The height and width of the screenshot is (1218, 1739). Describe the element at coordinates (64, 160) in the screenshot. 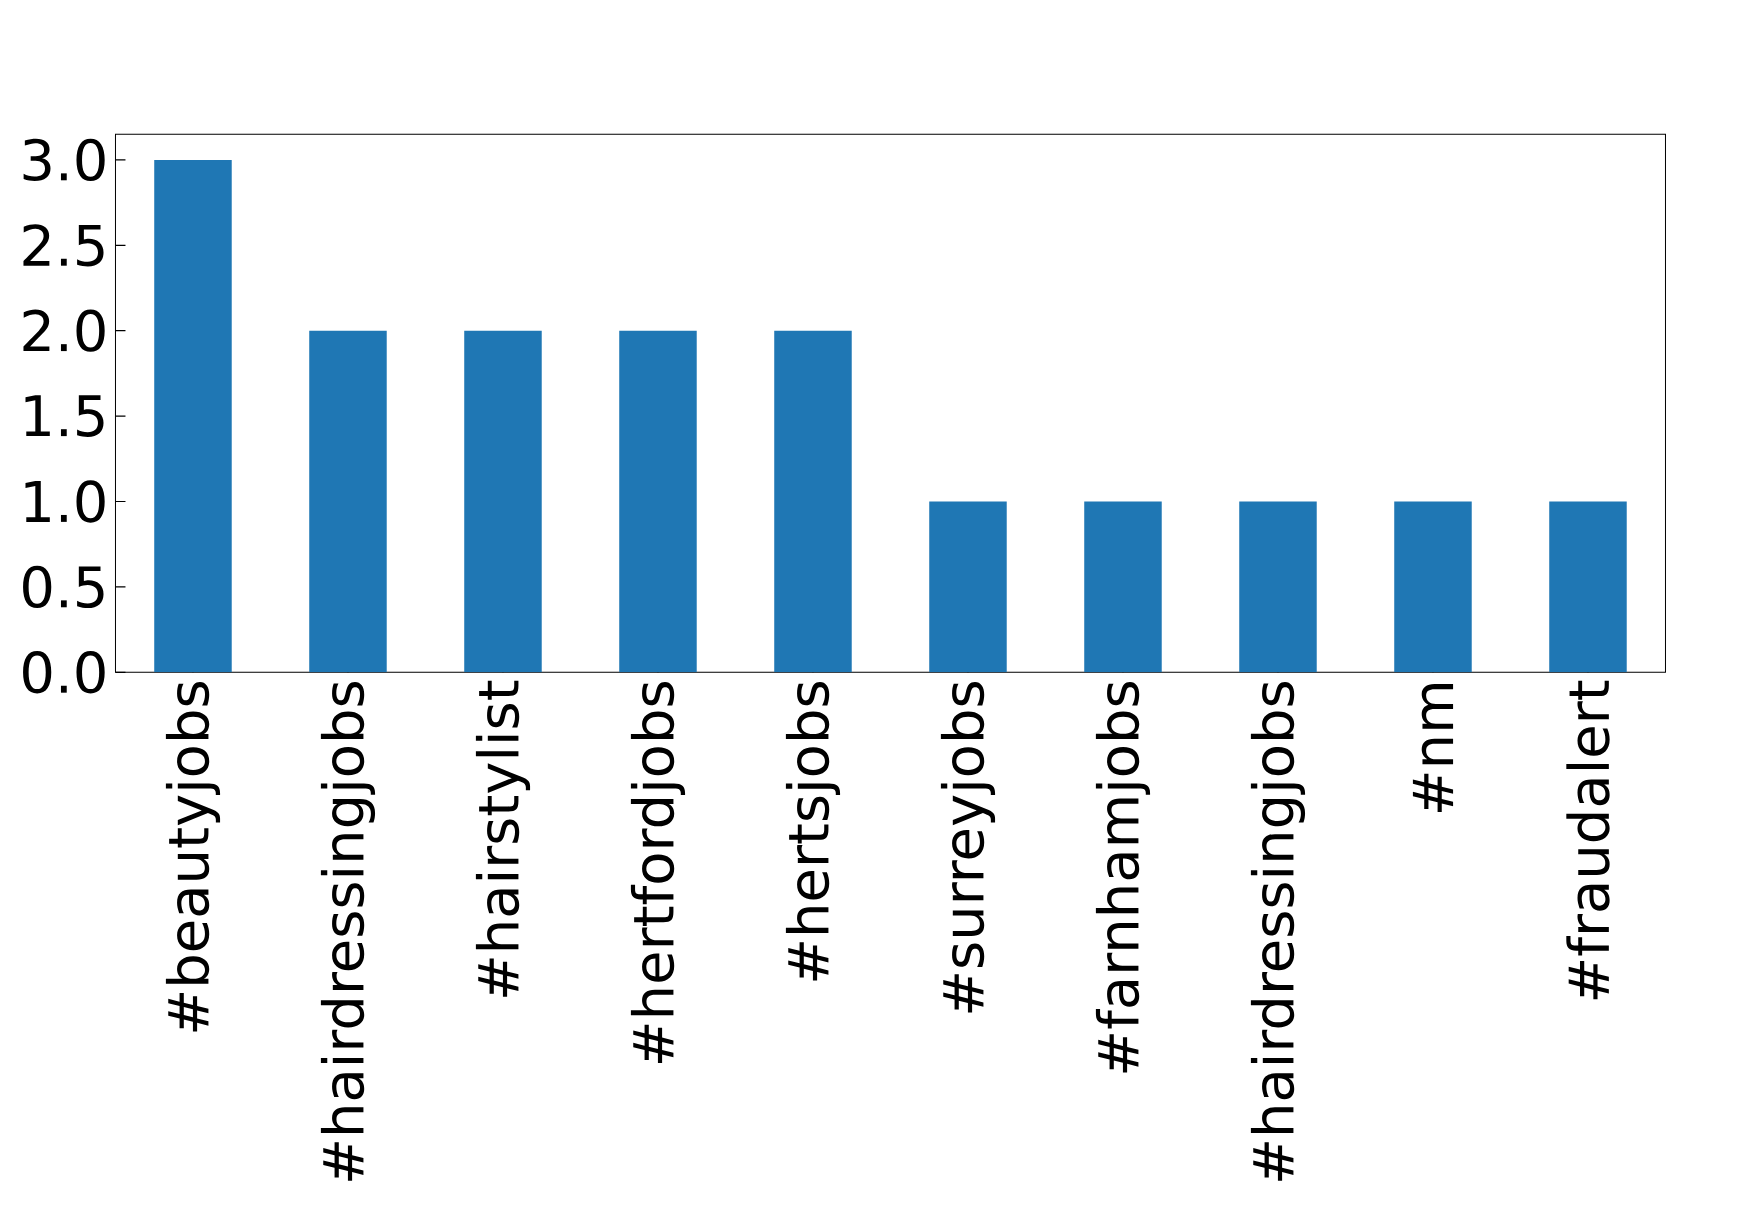

I see `y-tick-label: 3.0` at that location.